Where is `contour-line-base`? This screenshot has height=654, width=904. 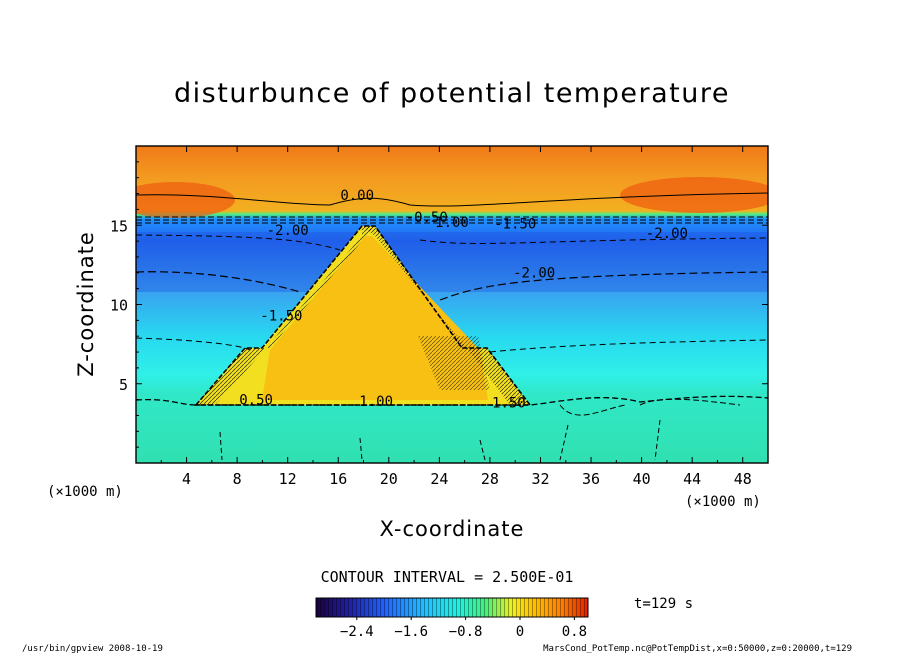 contour-line-base is located at coordinates (452, 400).